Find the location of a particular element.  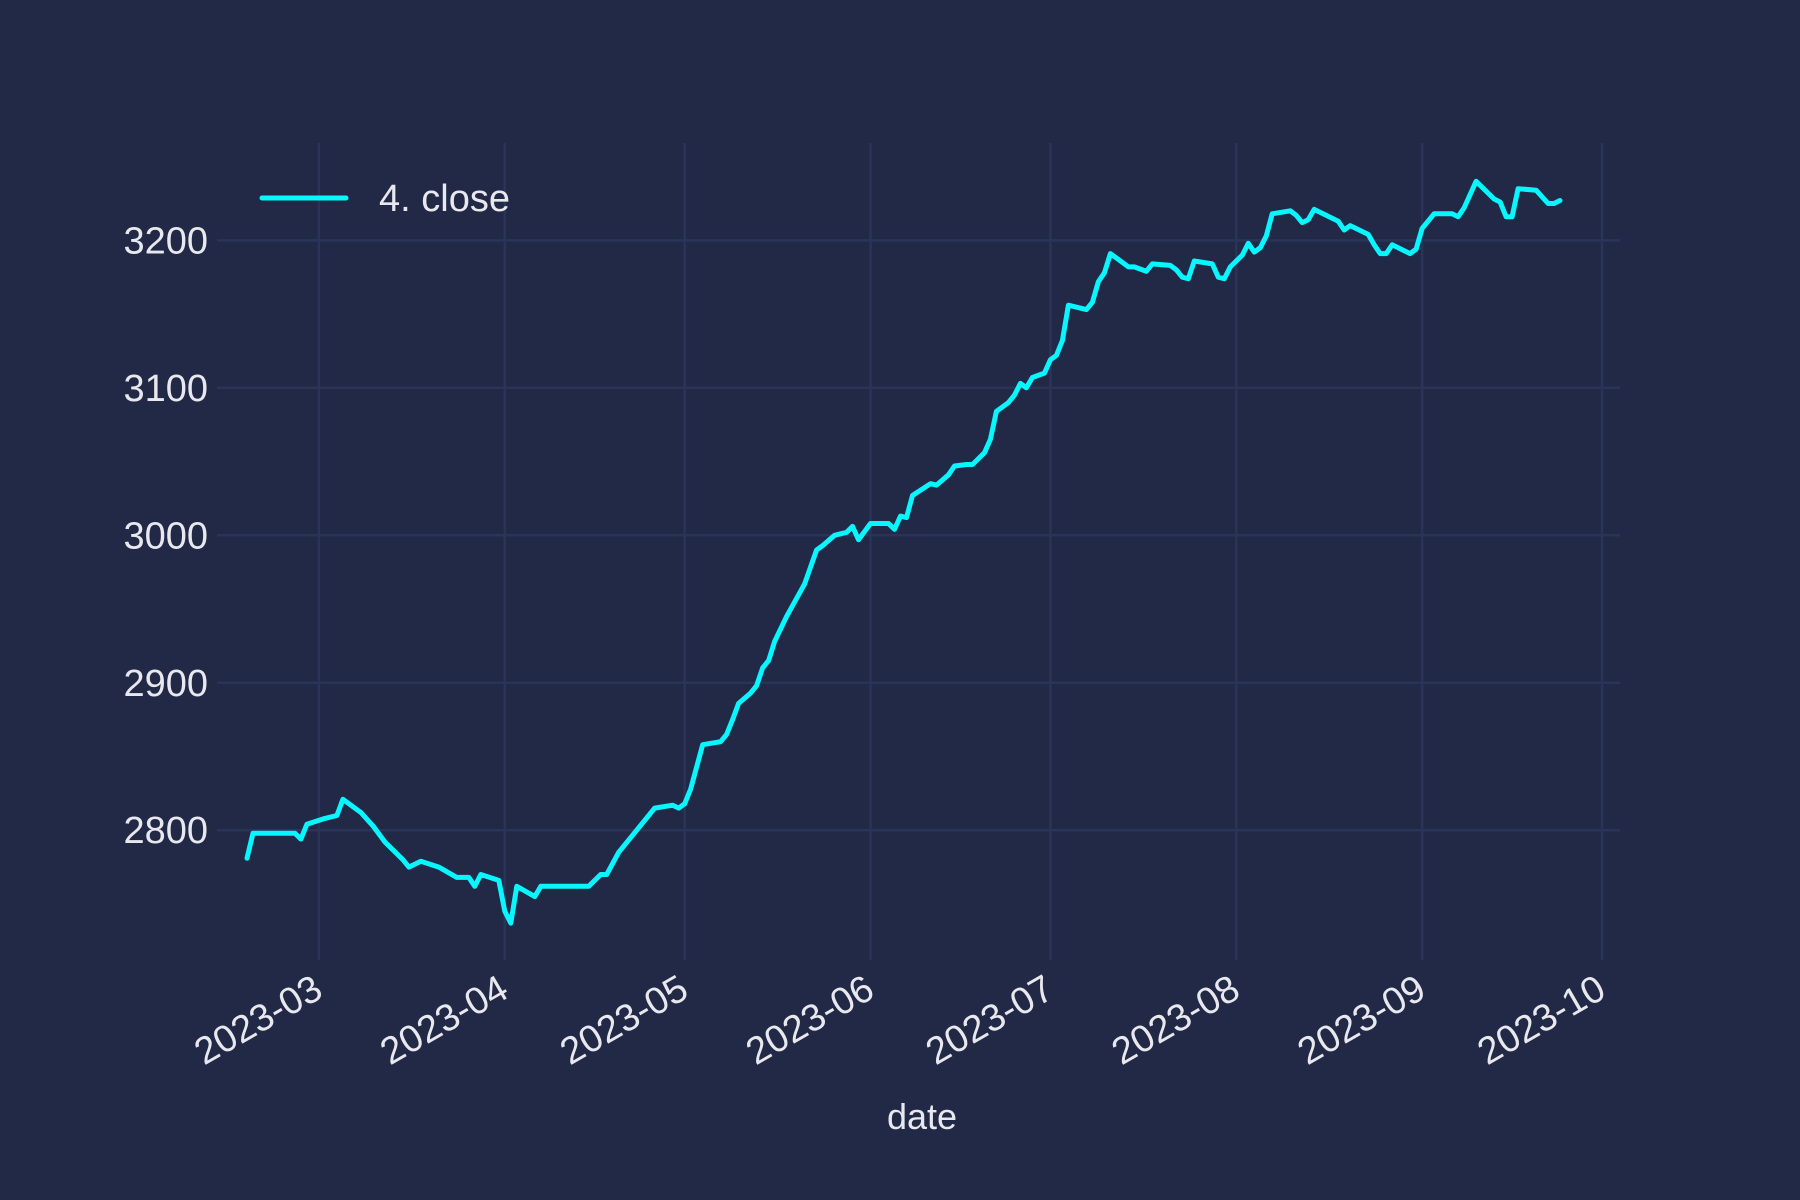

legend-label-close: 4. close is located at coordinates (444, 199).